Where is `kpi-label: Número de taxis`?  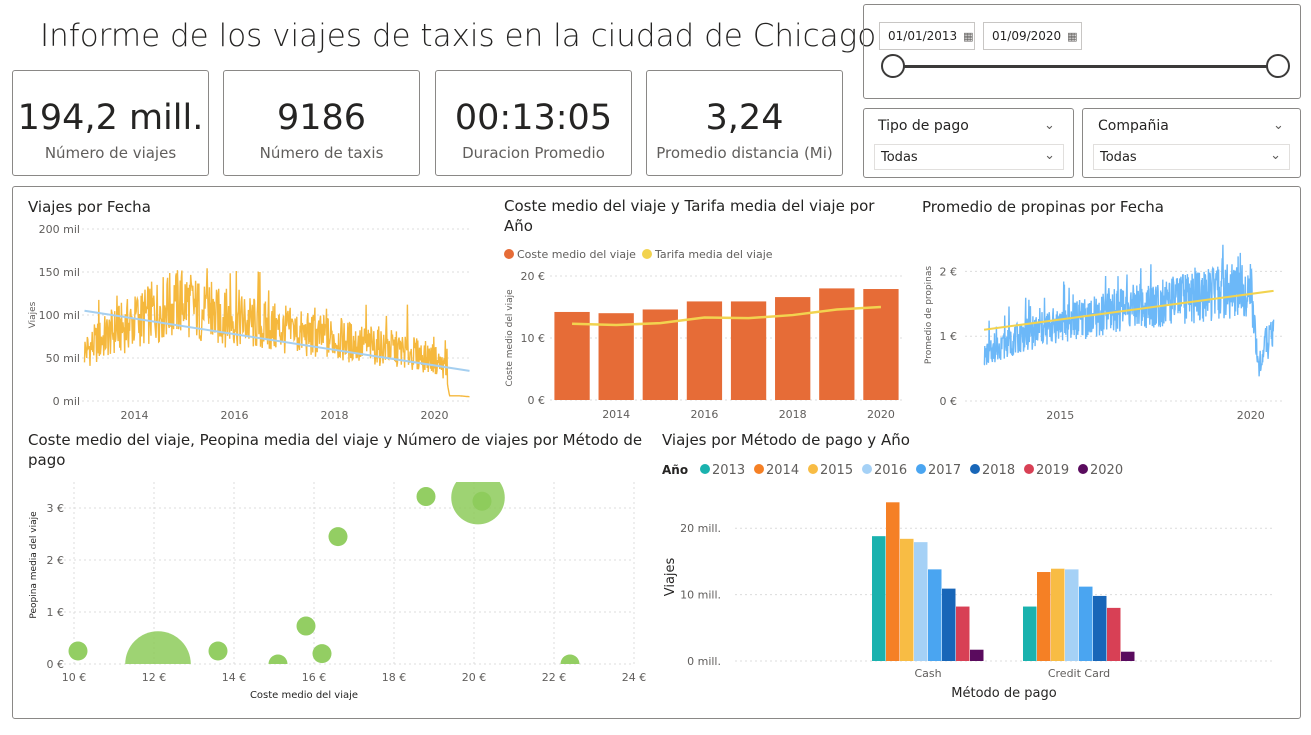 kpi-label: Número de taxis is located at coordinates (321, 153).